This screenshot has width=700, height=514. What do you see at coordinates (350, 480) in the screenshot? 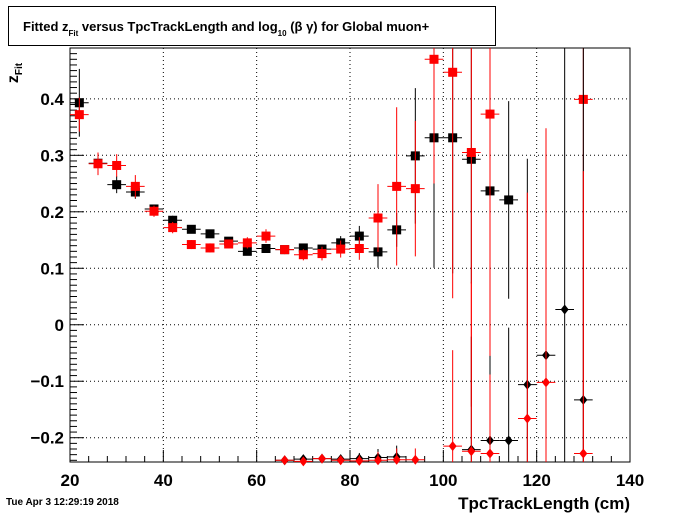
I see `x-tick-label: 80` at bounding box center [350, 480].